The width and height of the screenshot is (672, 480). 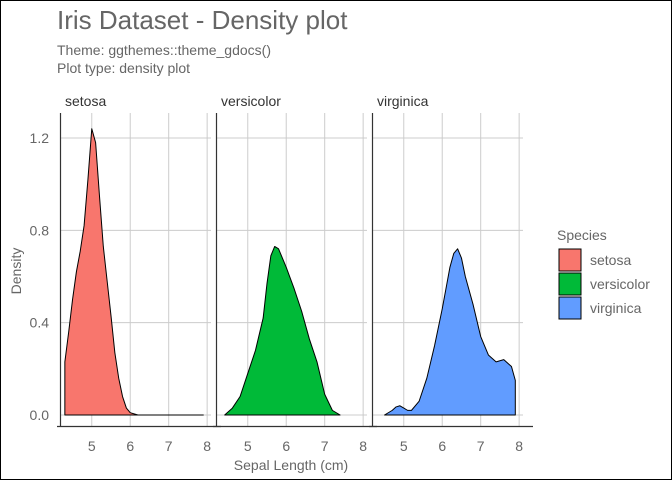 What do you see at coordinates (610, 260) in the screenshot?
I see `legend-label-setosa: setosa` at bounding box center [610, 260].